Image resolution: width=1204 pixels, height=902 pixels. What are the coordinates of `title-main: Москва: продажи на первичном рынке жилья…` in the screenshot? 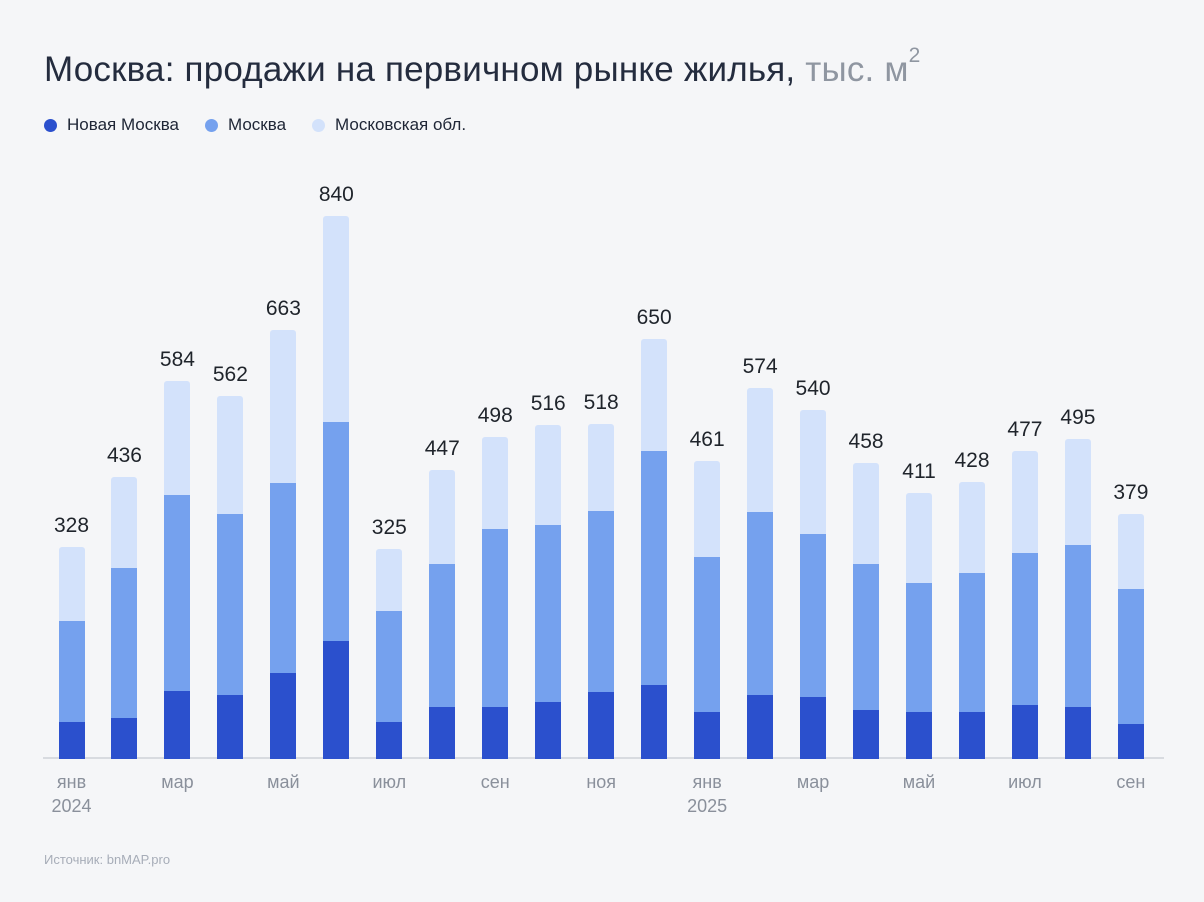 It's located at (420, 69).